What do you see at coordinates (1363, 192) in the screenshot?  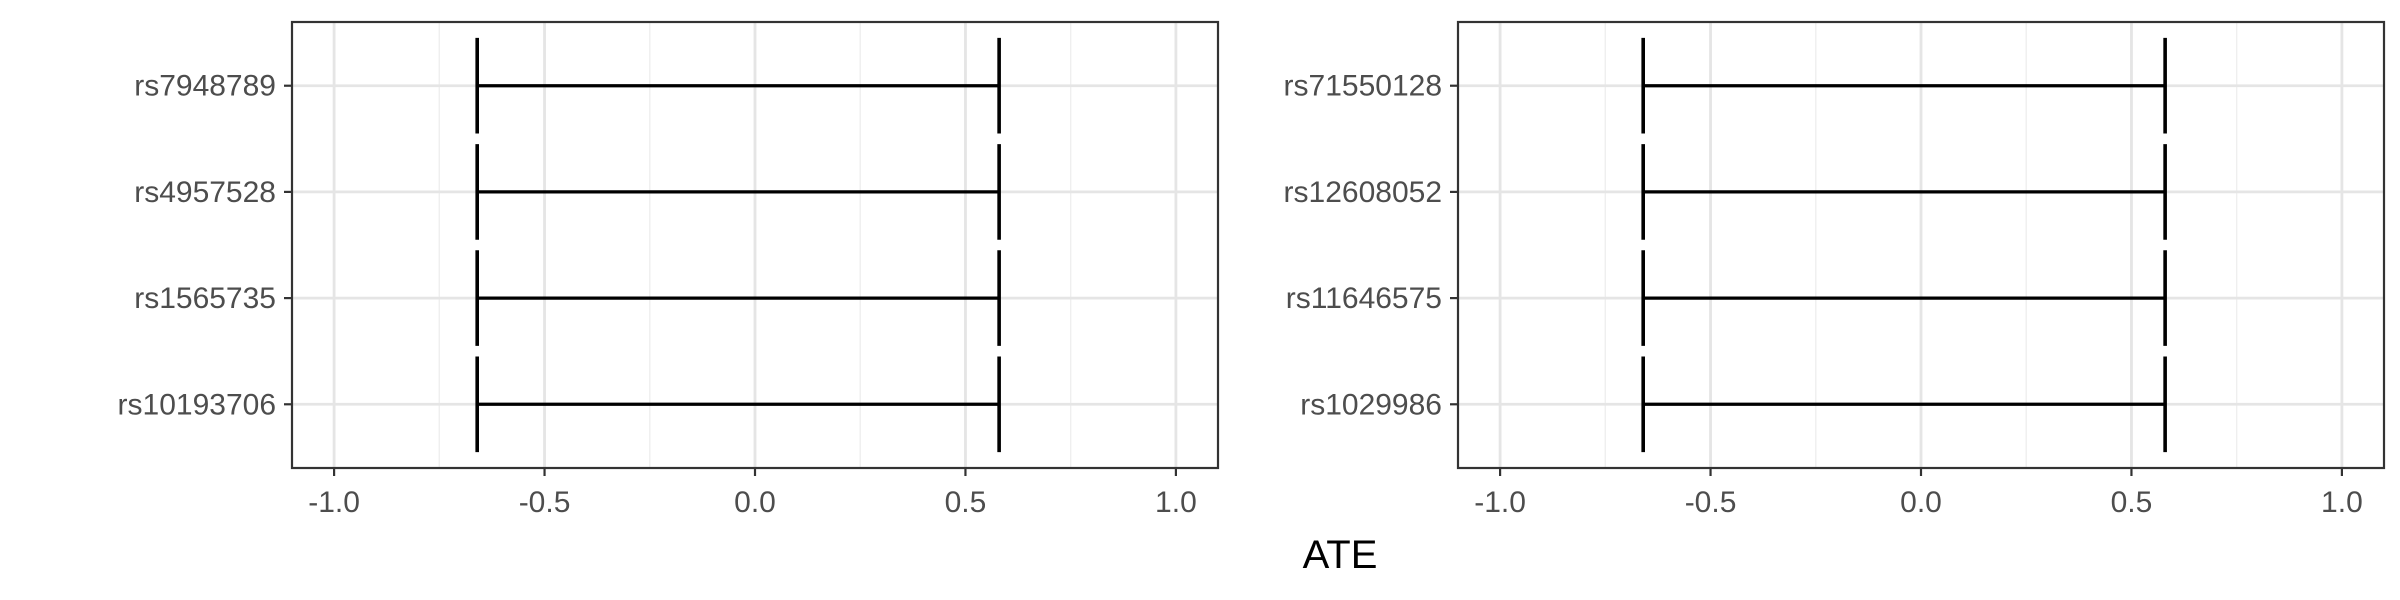 I see `y-tick-label: rs12608052` at bounding box center [1363, 192].